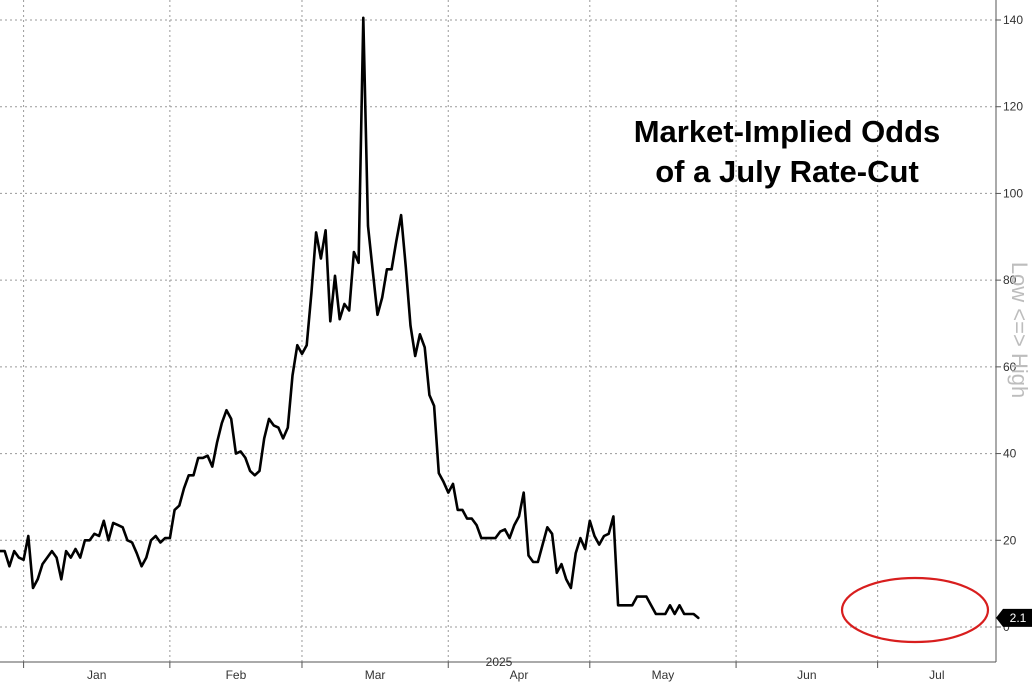 Image resolution: width=1036 pixels, height=695 pixels. What do you see at coordinates (1010, 280) in the screenshot?
I see `y-tick-label: 80` at bounding box center [1010, 280].